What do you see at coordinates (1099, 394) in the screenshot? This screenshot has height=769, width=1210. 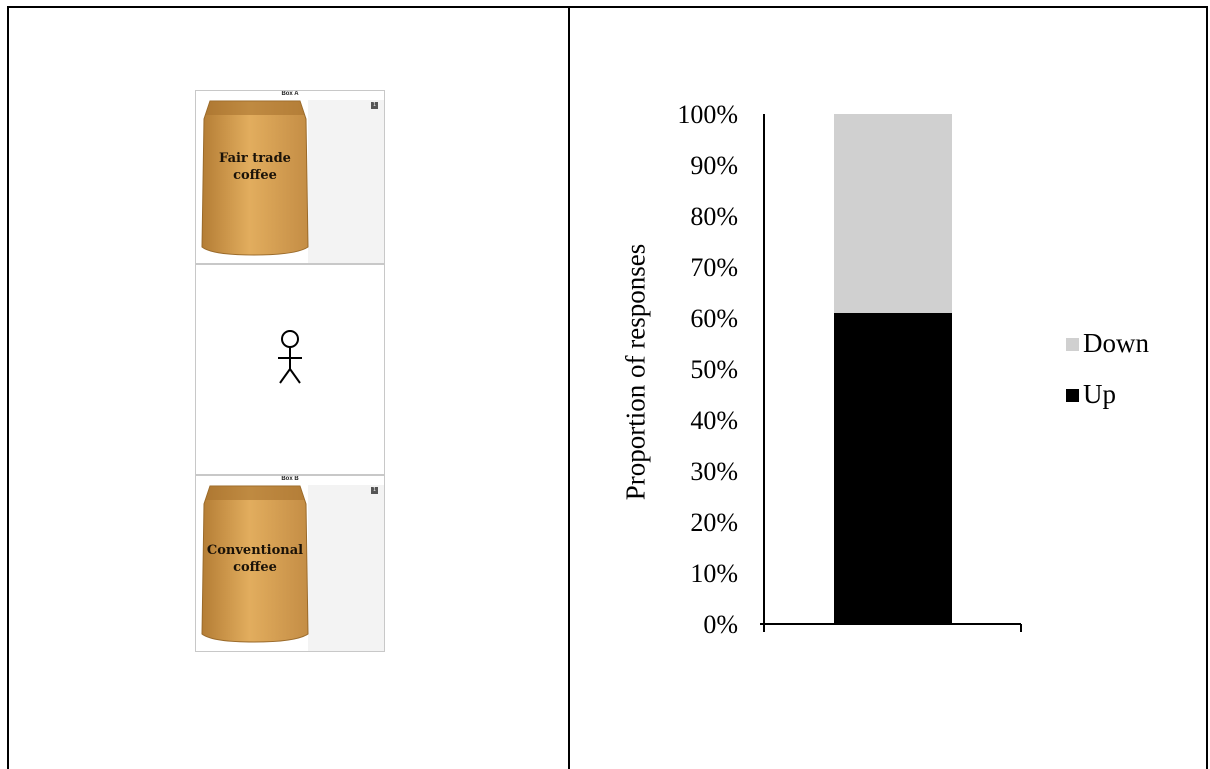 I see `legend-label-up: Up` at bounding box center [1099, 394].